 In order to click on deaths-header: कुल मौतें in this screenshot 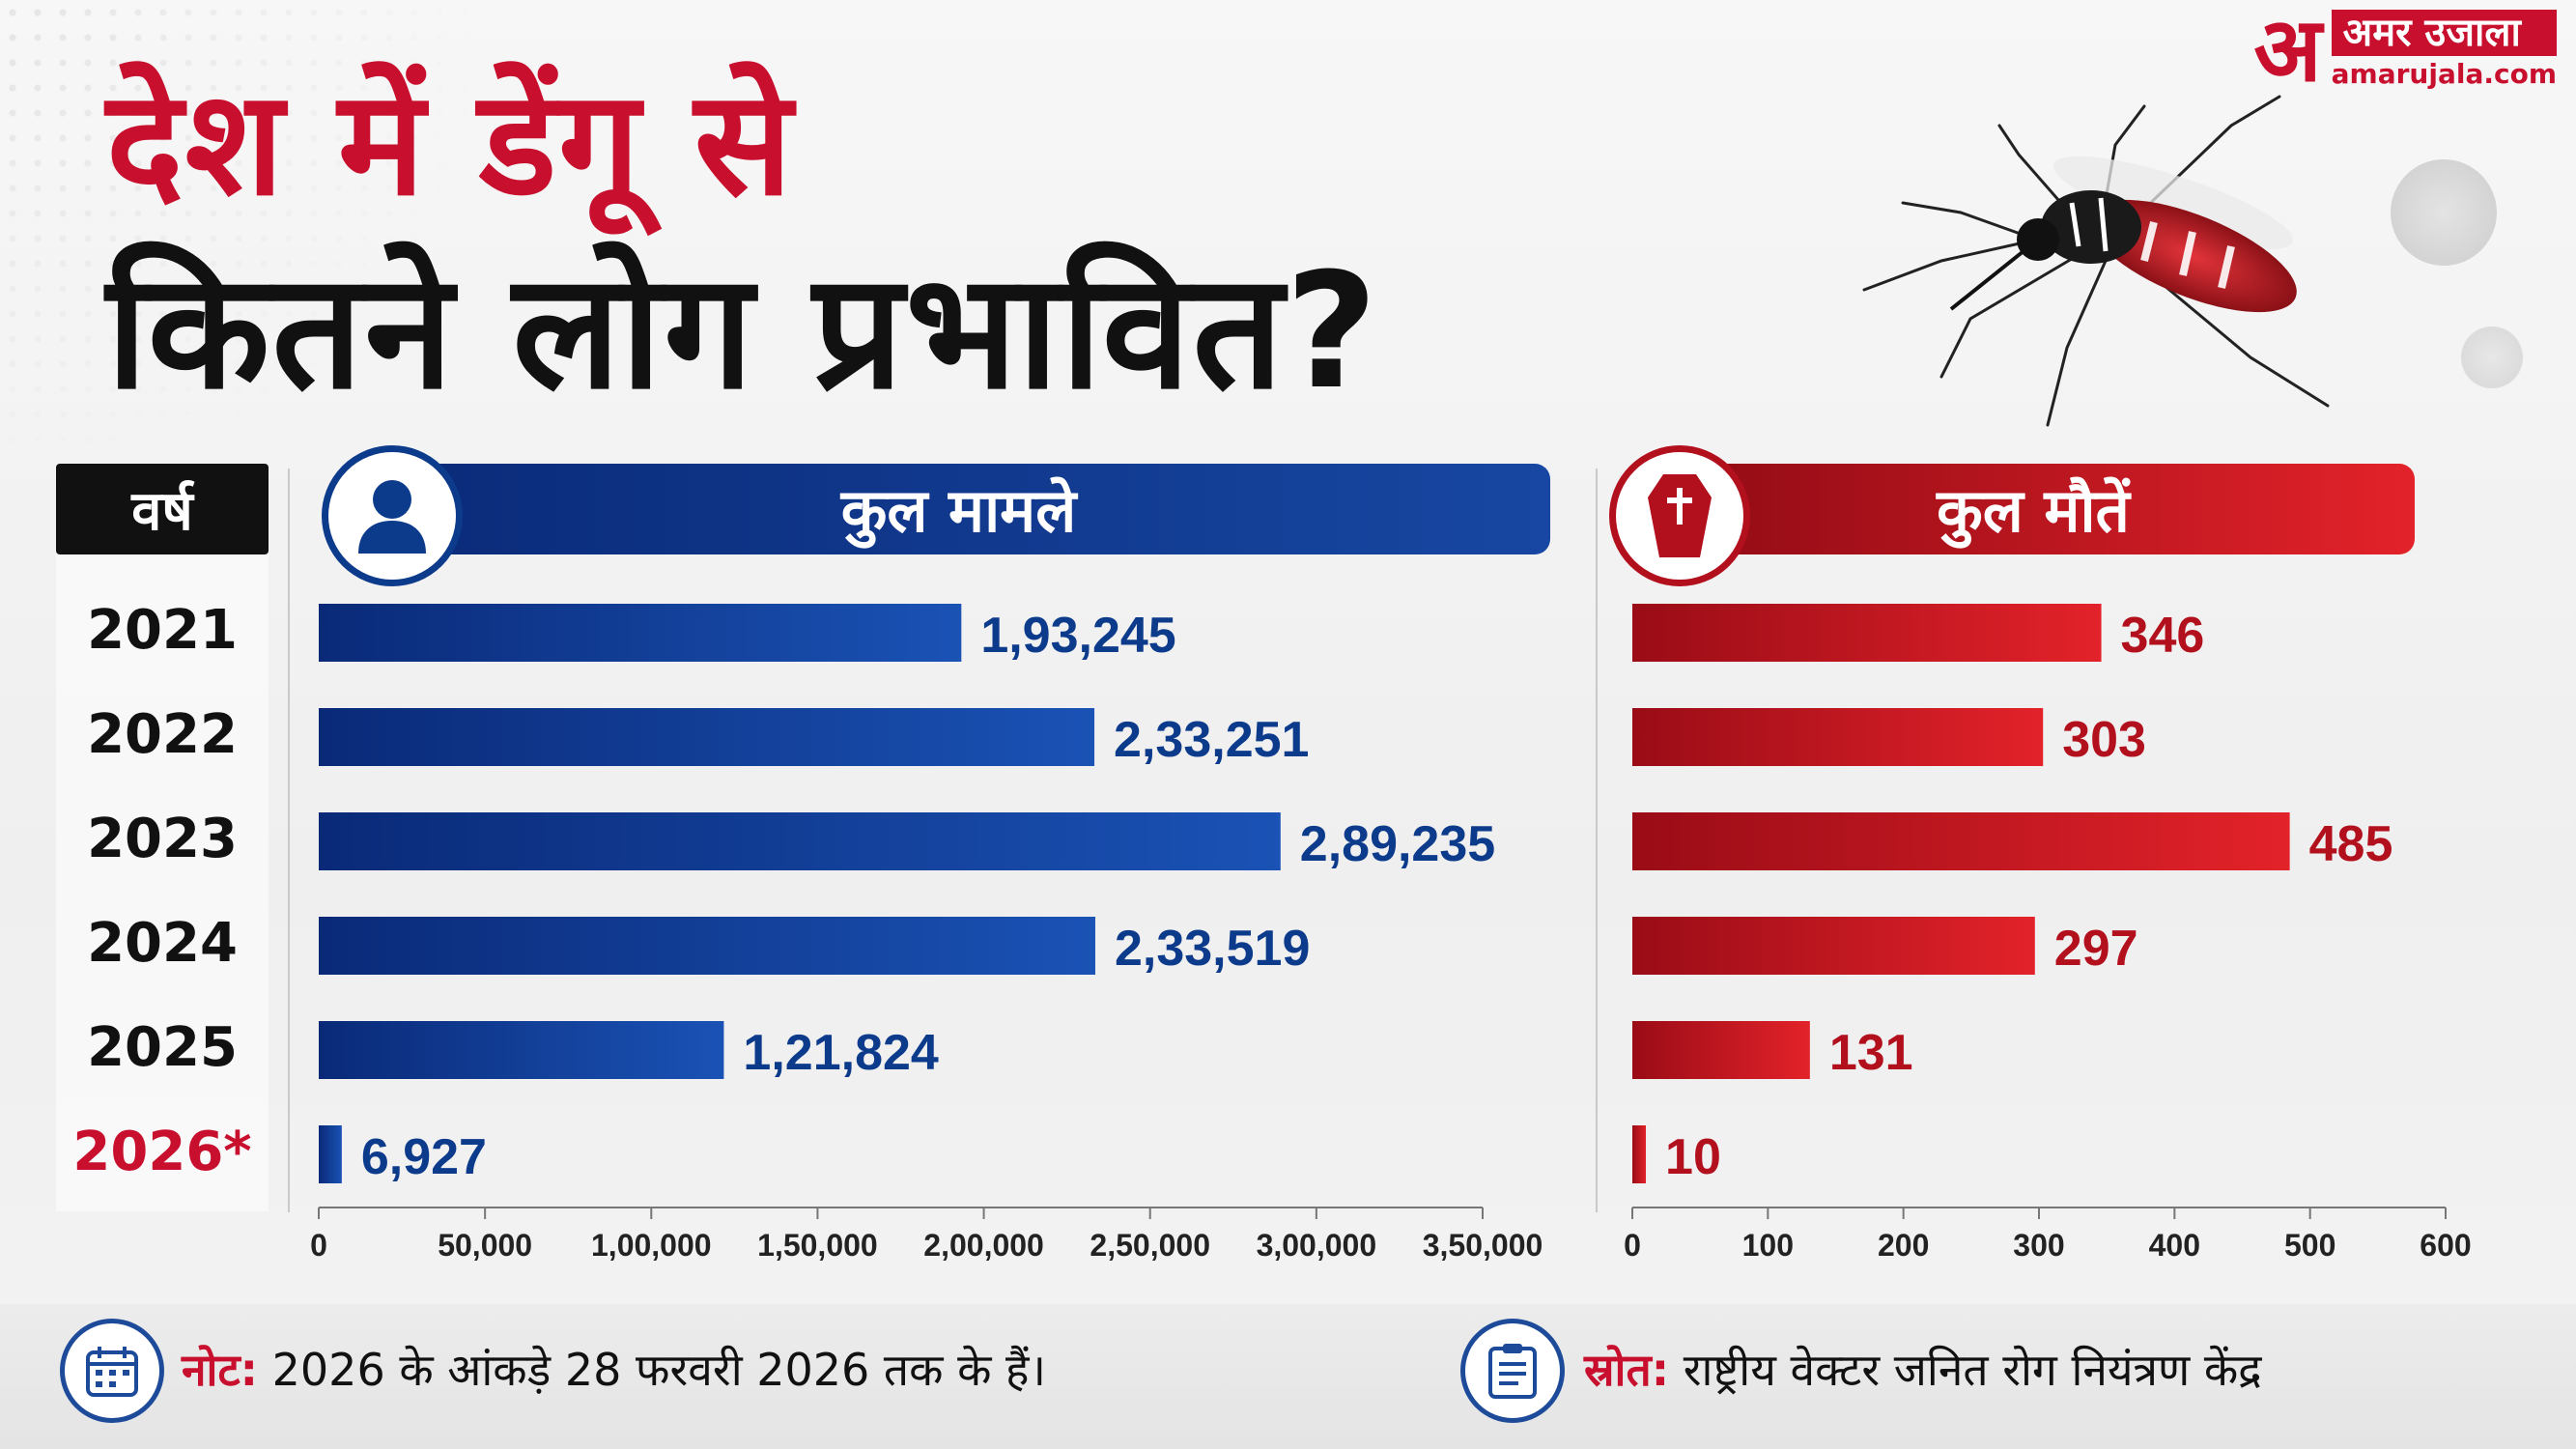, I will do `click(2033, 509)`.